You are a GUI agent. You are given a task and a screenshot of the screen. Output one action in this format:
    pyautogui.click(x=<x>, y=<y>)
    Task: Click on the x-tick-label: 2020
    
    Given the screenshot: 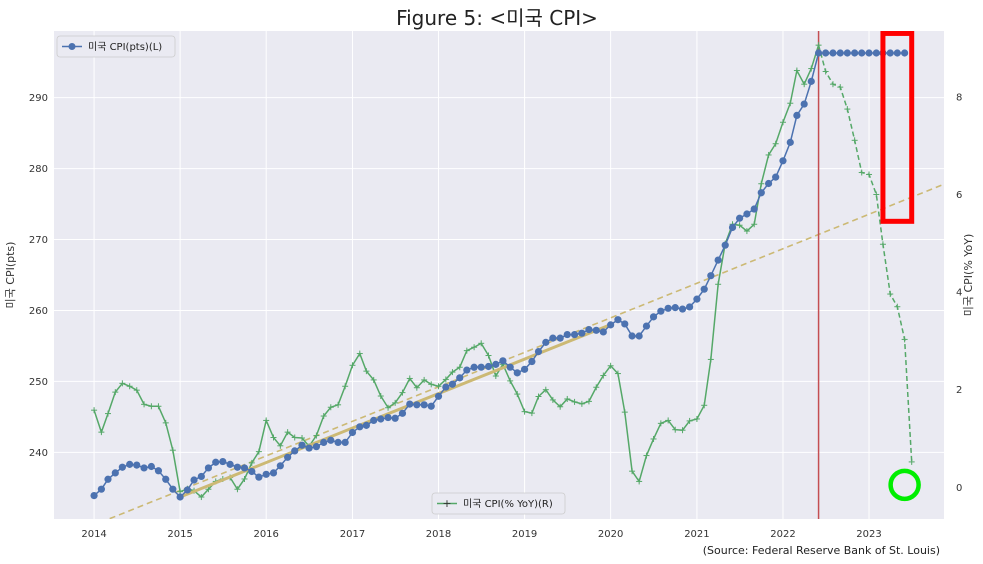 What is the action you would take?
    pyautogui.click(x=610, y=534)
    